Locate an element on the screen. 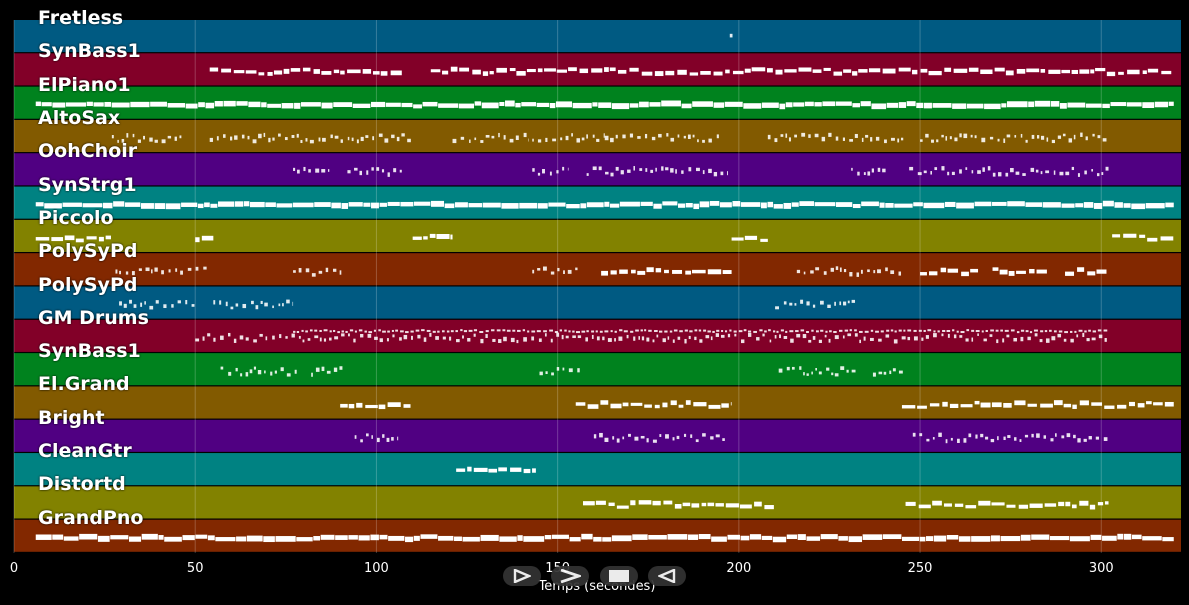 The width and height of the screenshot is (1189, 605). stop-icon is located at coordinates (619, 576).